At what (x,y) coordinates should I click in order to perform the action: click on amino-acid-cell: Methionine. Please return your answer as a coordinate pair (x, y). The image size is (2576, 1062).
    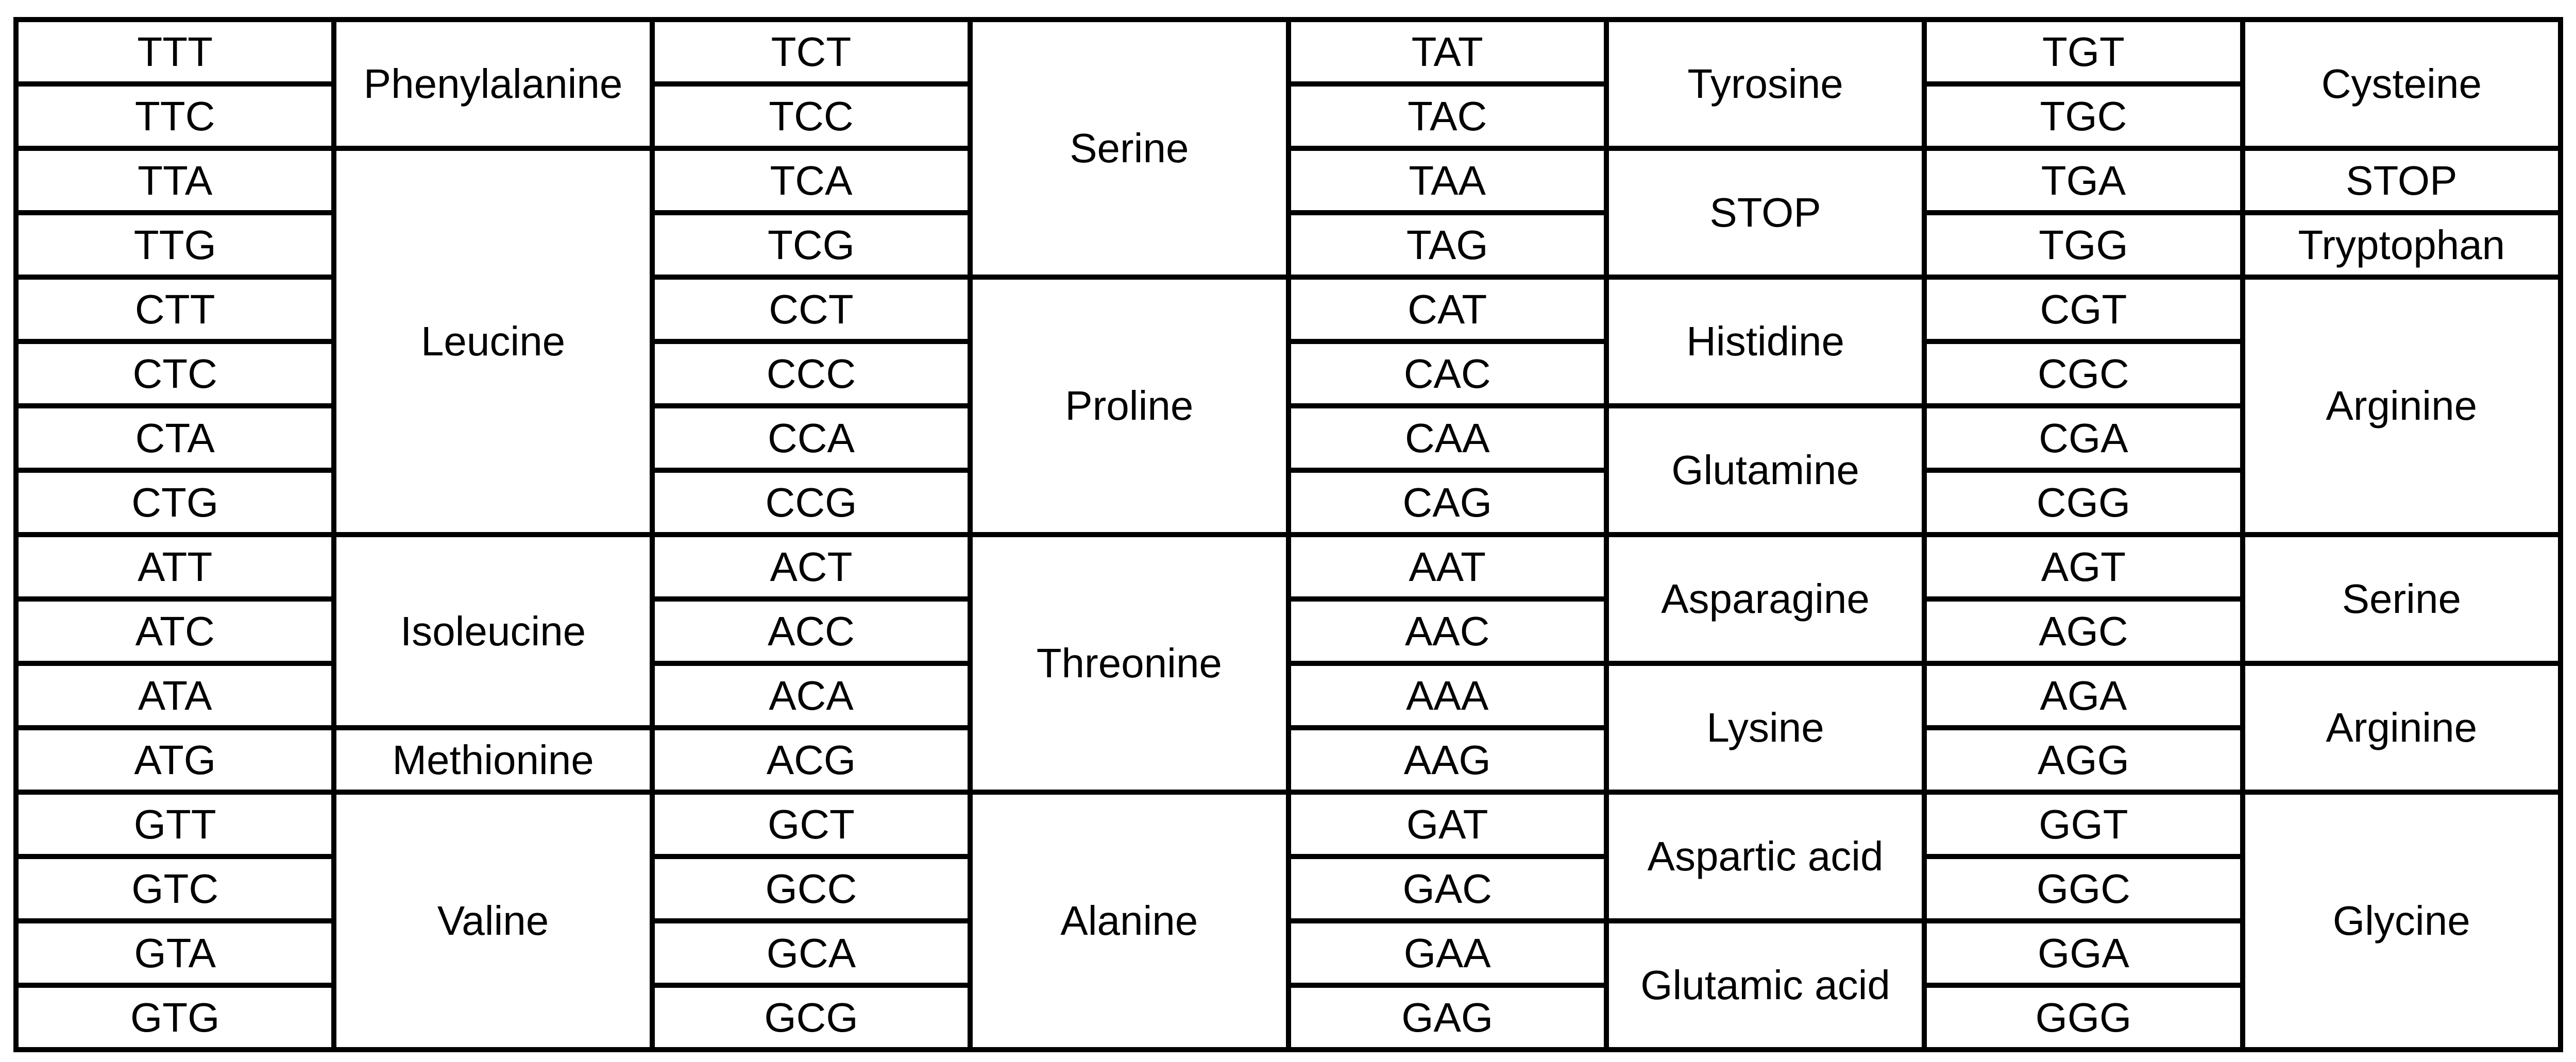
    Looking at the image, I should click on (493, 760).